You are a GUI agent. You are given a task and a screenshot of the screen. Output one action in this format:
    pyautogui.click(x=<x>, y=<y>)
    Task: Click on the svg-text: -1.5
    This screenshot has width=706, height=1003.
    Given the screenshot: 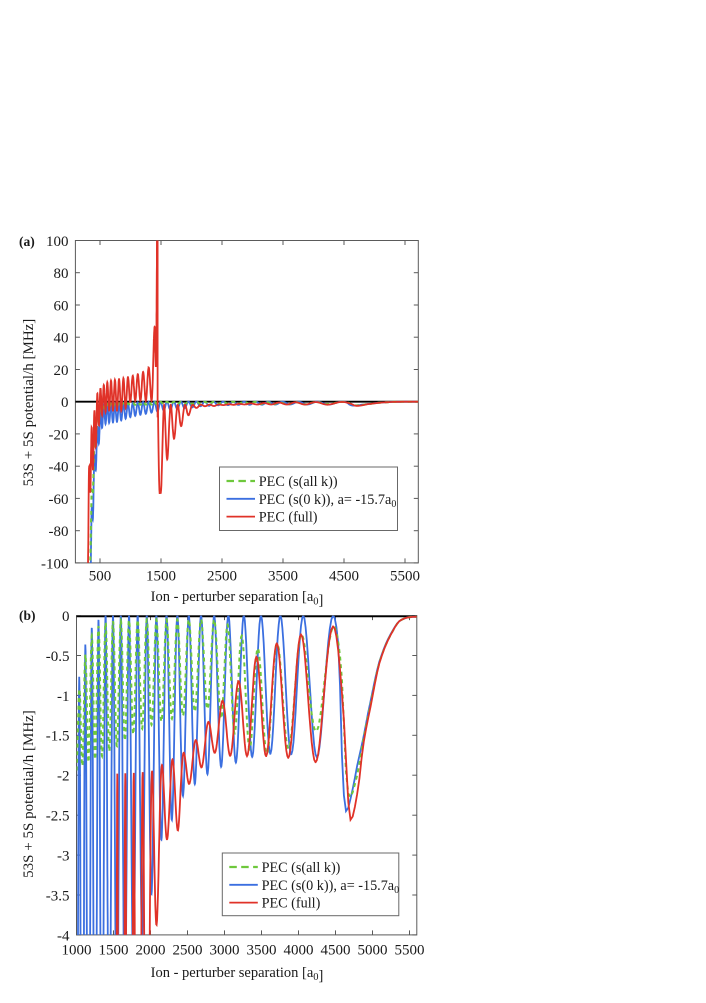 What is the action you would take?
    pyautogui.click(x=58, y=737)
    